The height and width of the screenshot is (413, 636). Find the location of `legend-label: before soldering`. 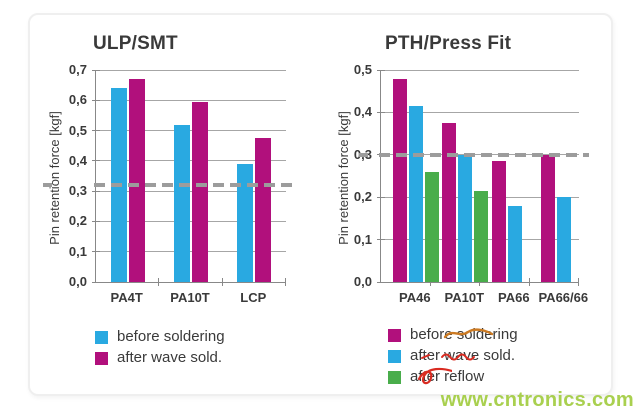

legend-label: before soldering is located at coordinates (171, 336).